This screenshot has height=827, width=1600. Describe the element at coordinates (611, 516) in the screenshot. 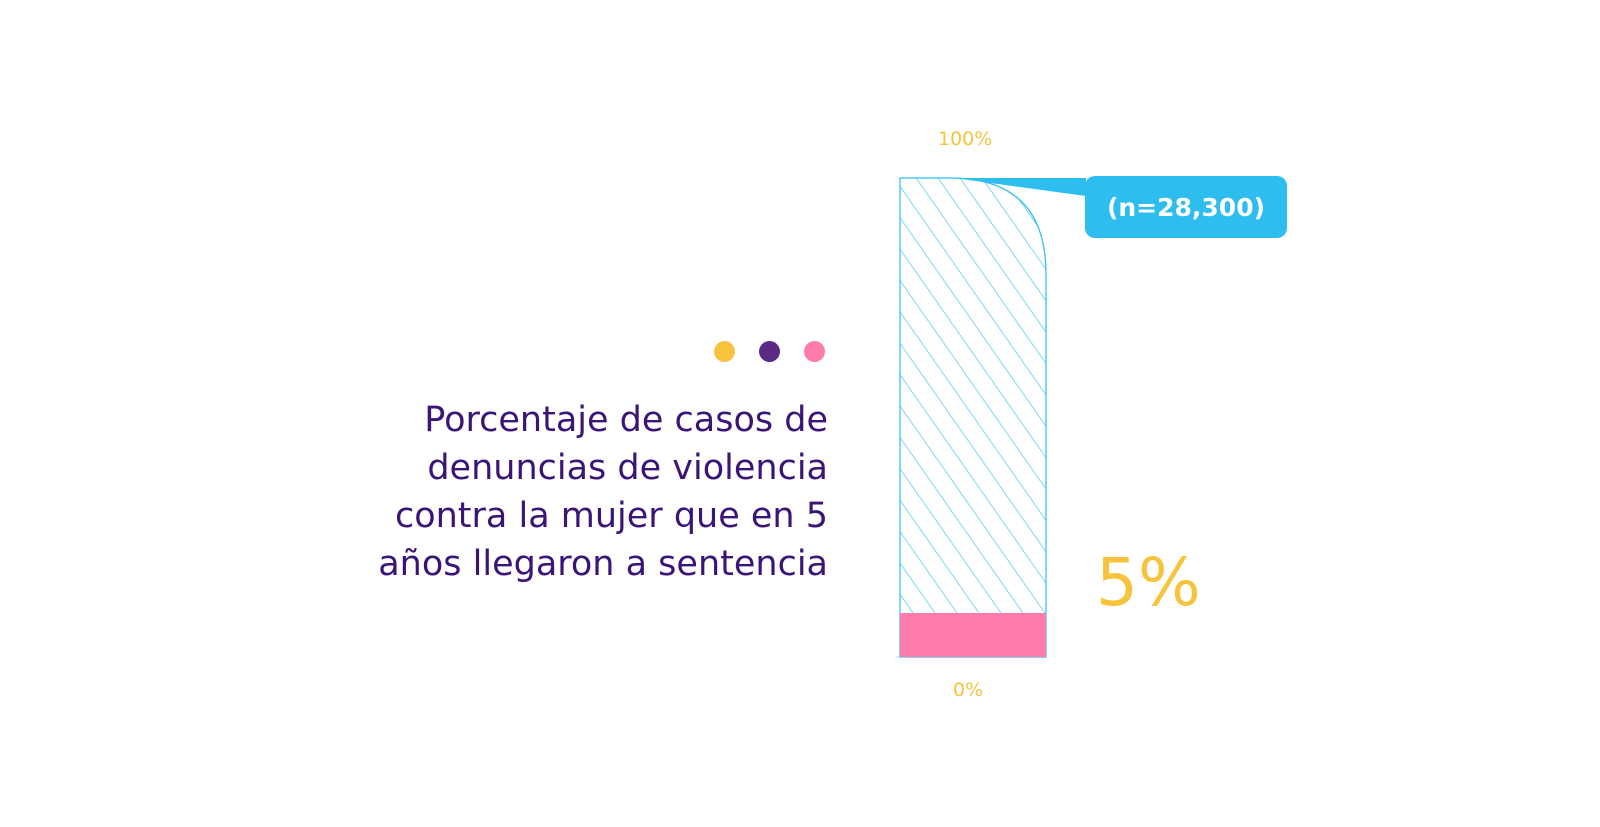

I see `chart-title-line-3: contra la mujer que en 5` at that location.